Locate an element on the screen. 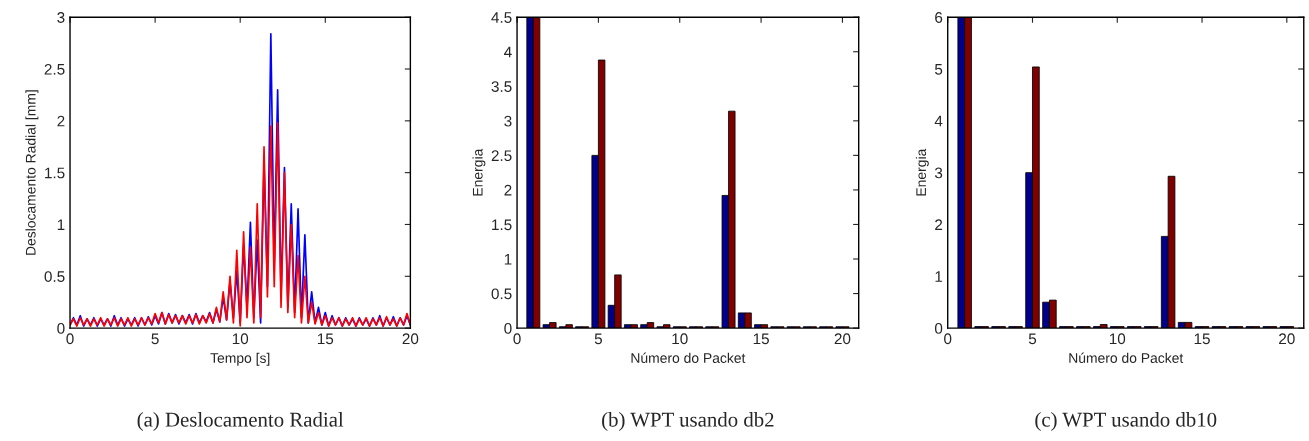 Image resolution: width=1309 pixels, height=441 pixels. text: (b) WPT usando db2 is located at coordinates (688, 421).